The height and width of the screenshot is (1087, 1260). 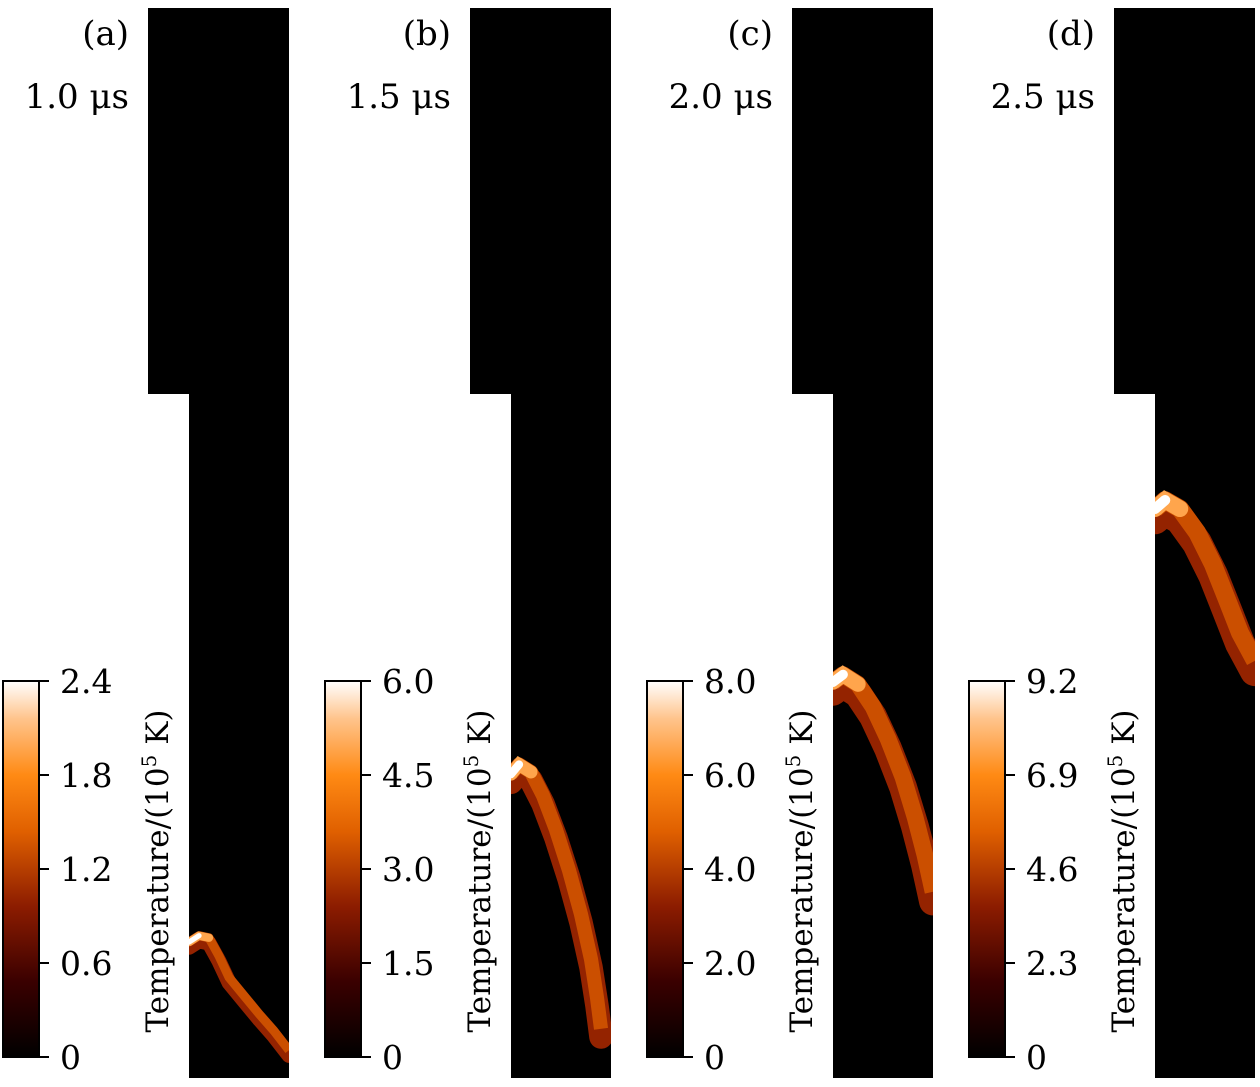 I want to click on colorbar-tick-label: 4.5, so click(x=408, y=775).